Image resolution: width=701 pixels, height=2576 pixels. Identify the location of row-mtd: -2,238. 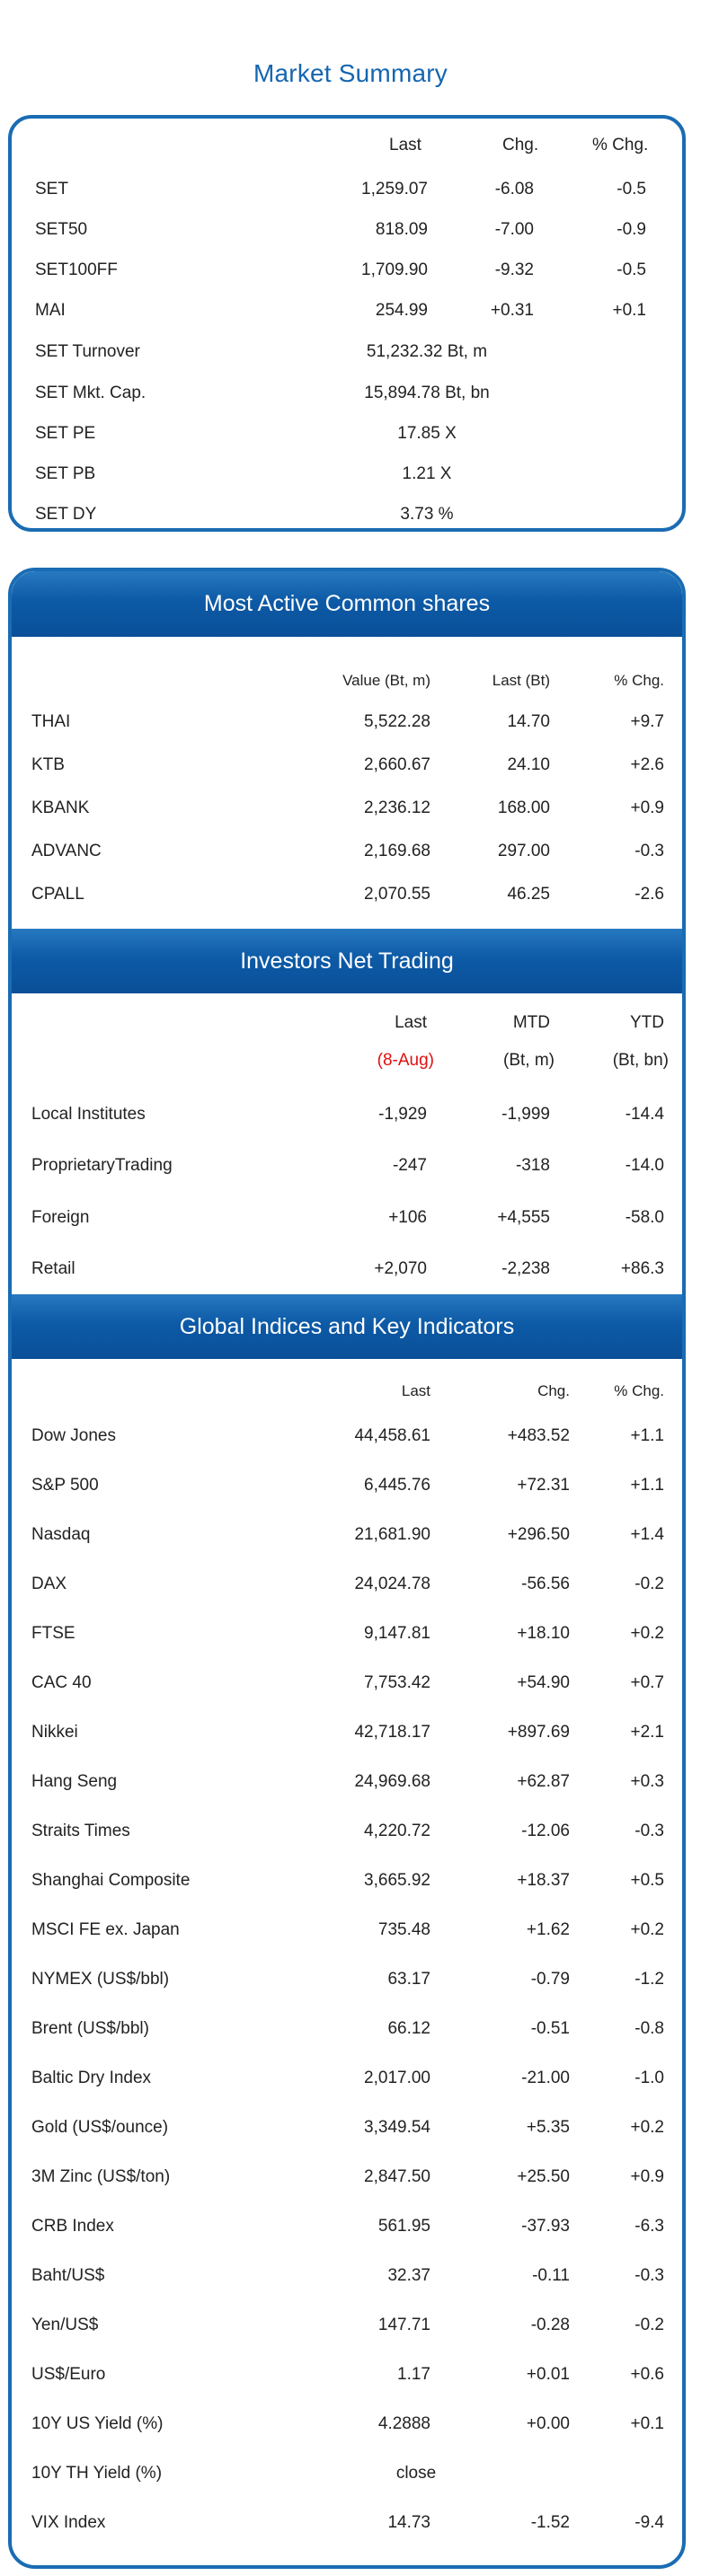
(525, 1268).